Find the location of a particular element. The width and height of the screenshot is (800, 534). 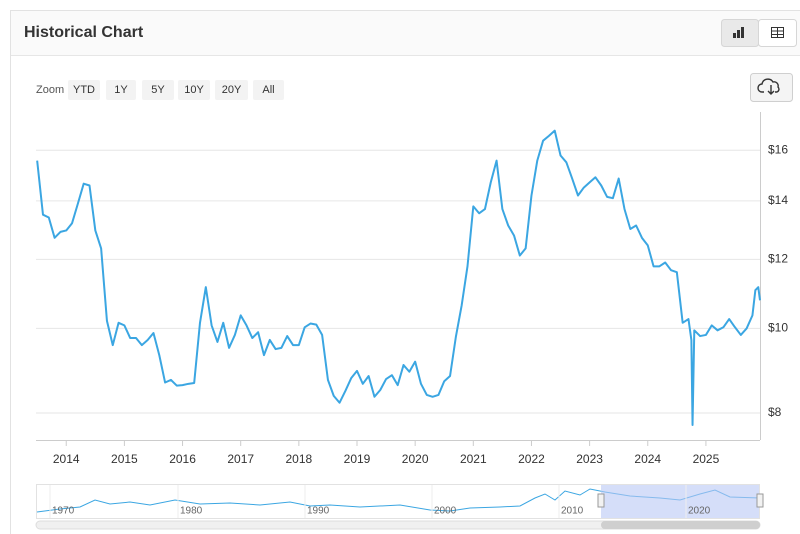

zoom-buttons: YTD 1Y 5Y 10Y 20Y All is located at coordinates (176, 90).